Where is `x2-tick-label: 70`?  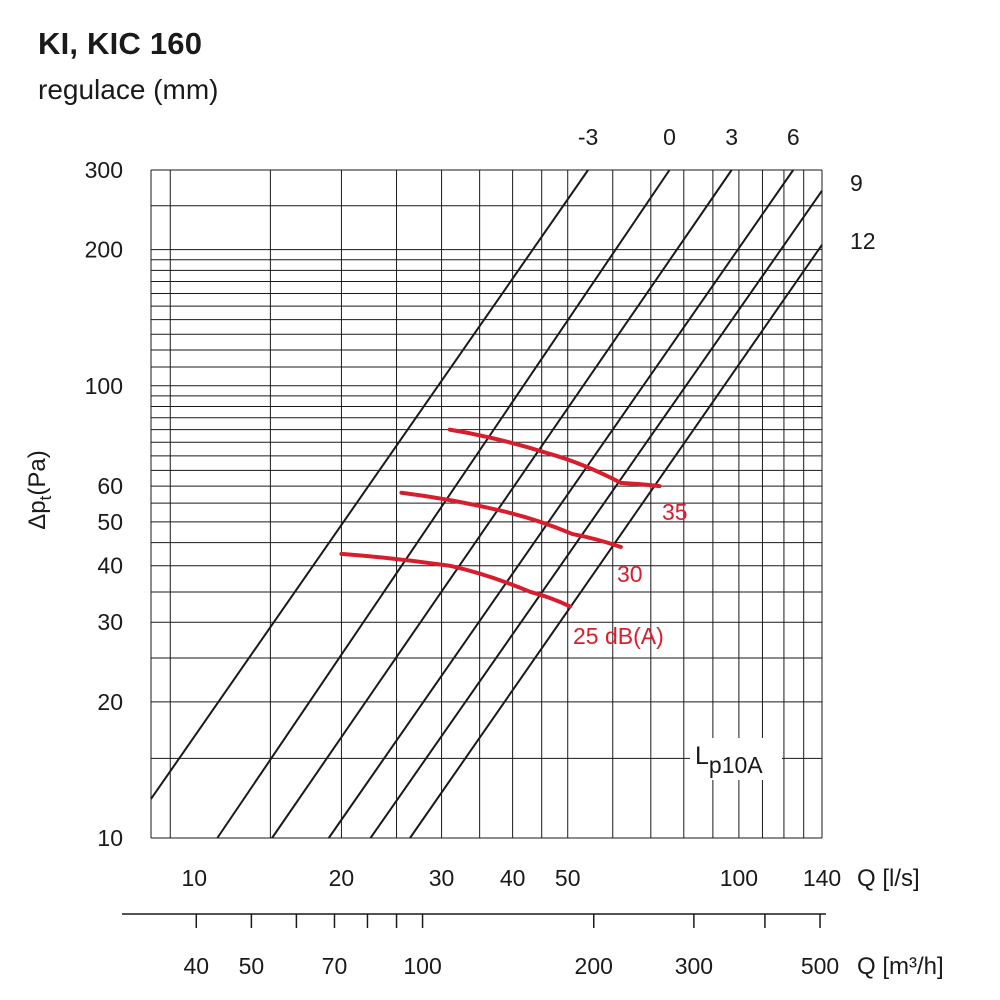 x2-tick-label: 70 is located at coordinates (335, 966).